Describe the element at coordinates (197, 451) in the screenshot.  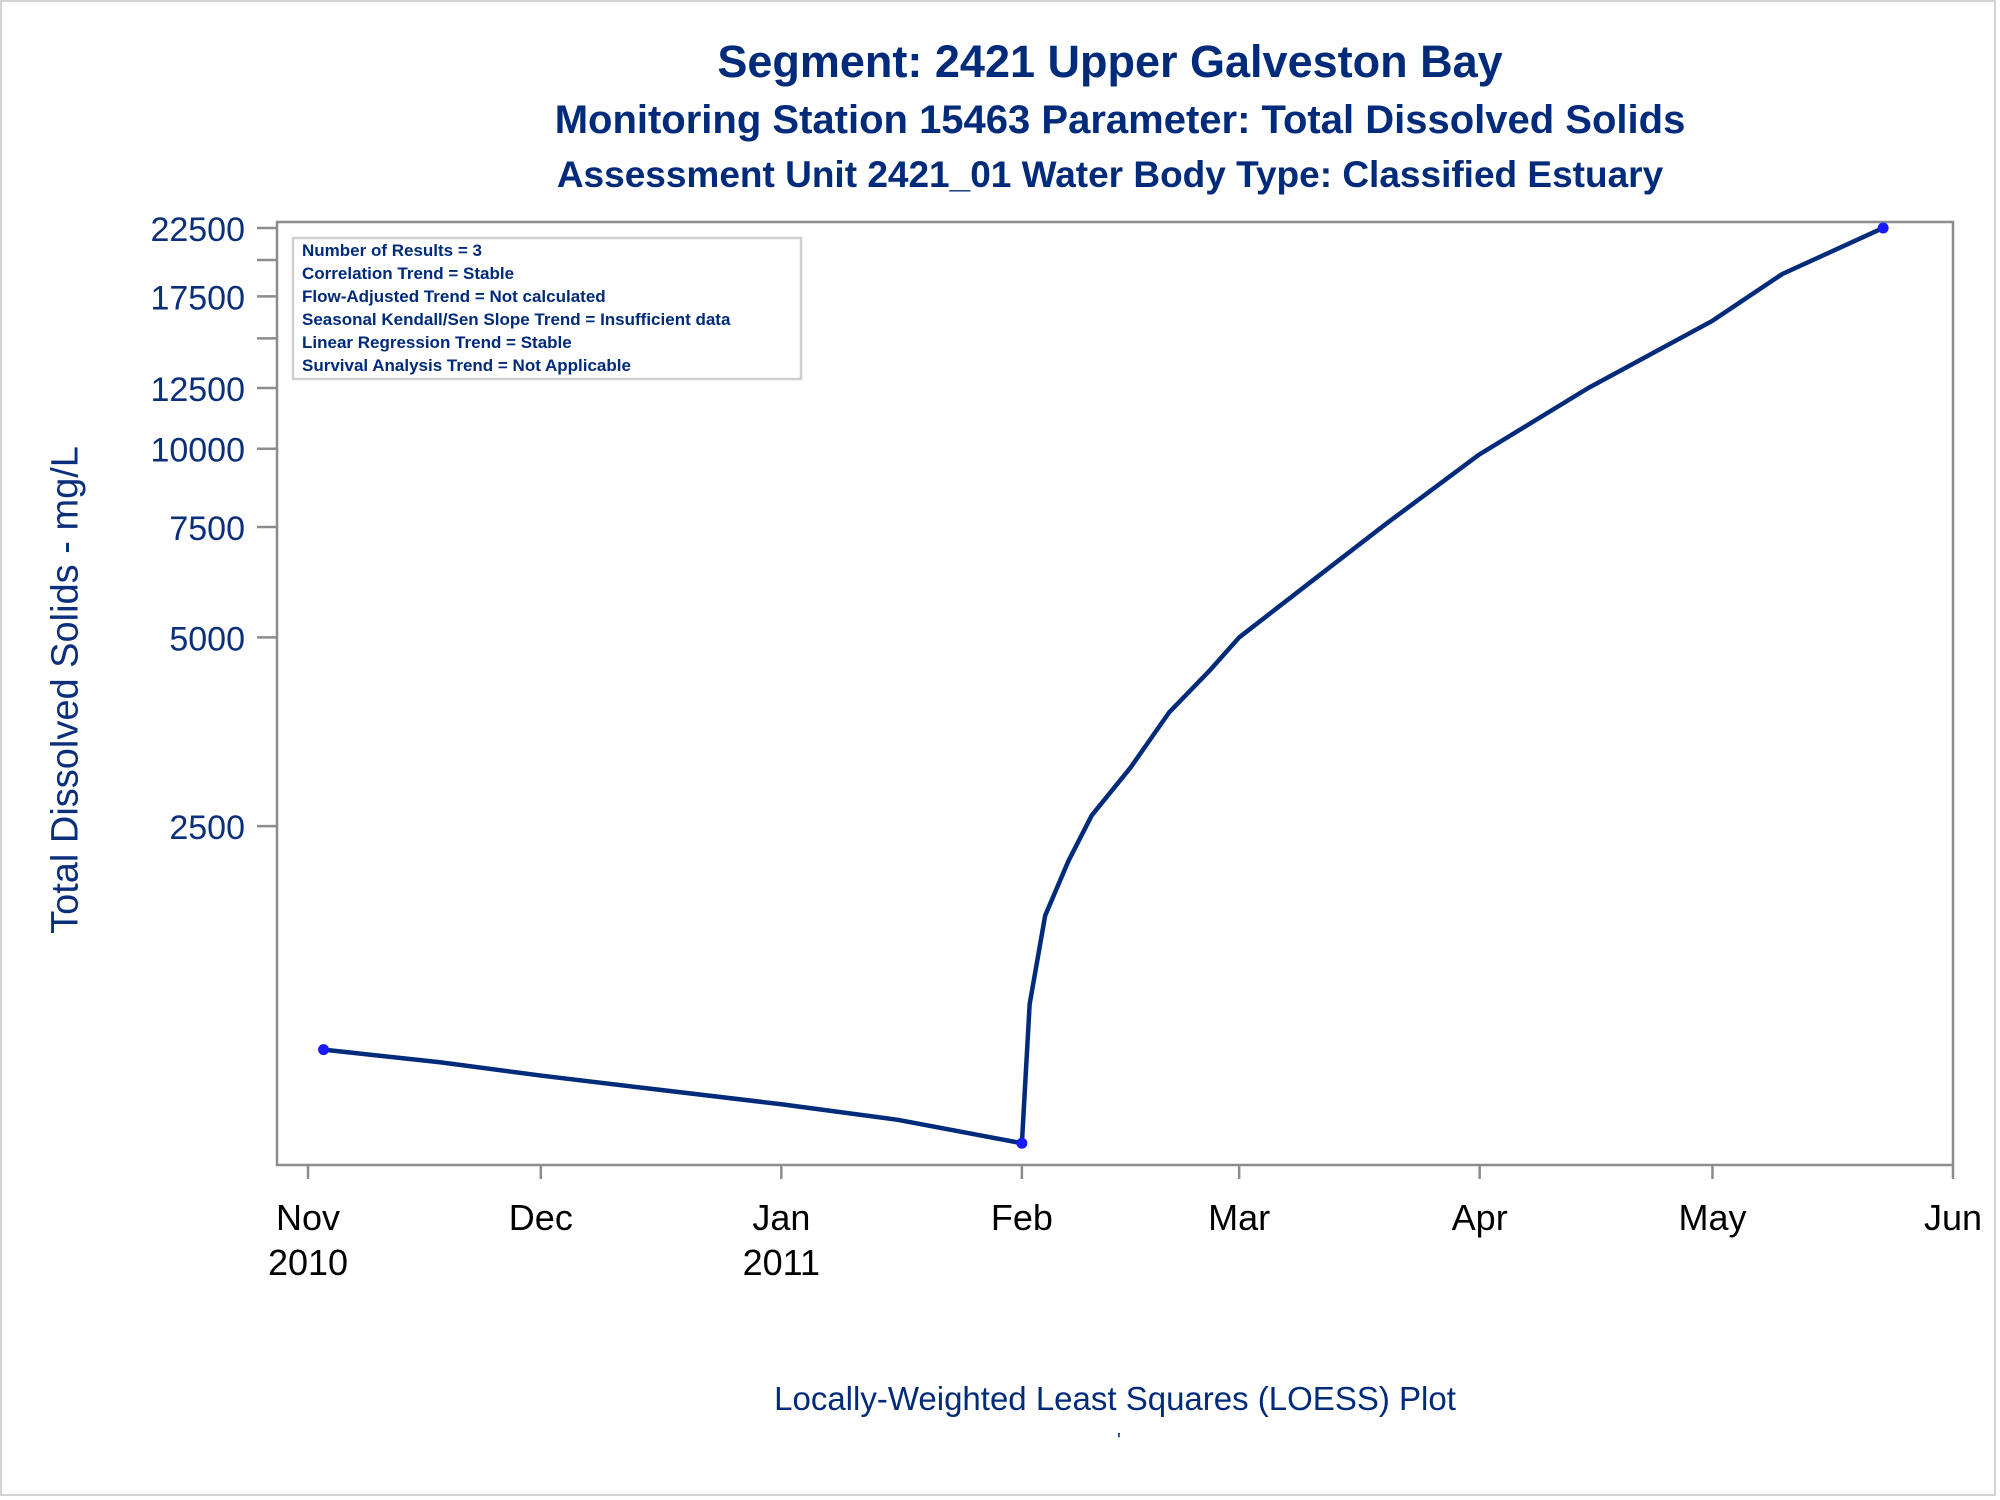
I see `y-tick-label: 10000` at that location.